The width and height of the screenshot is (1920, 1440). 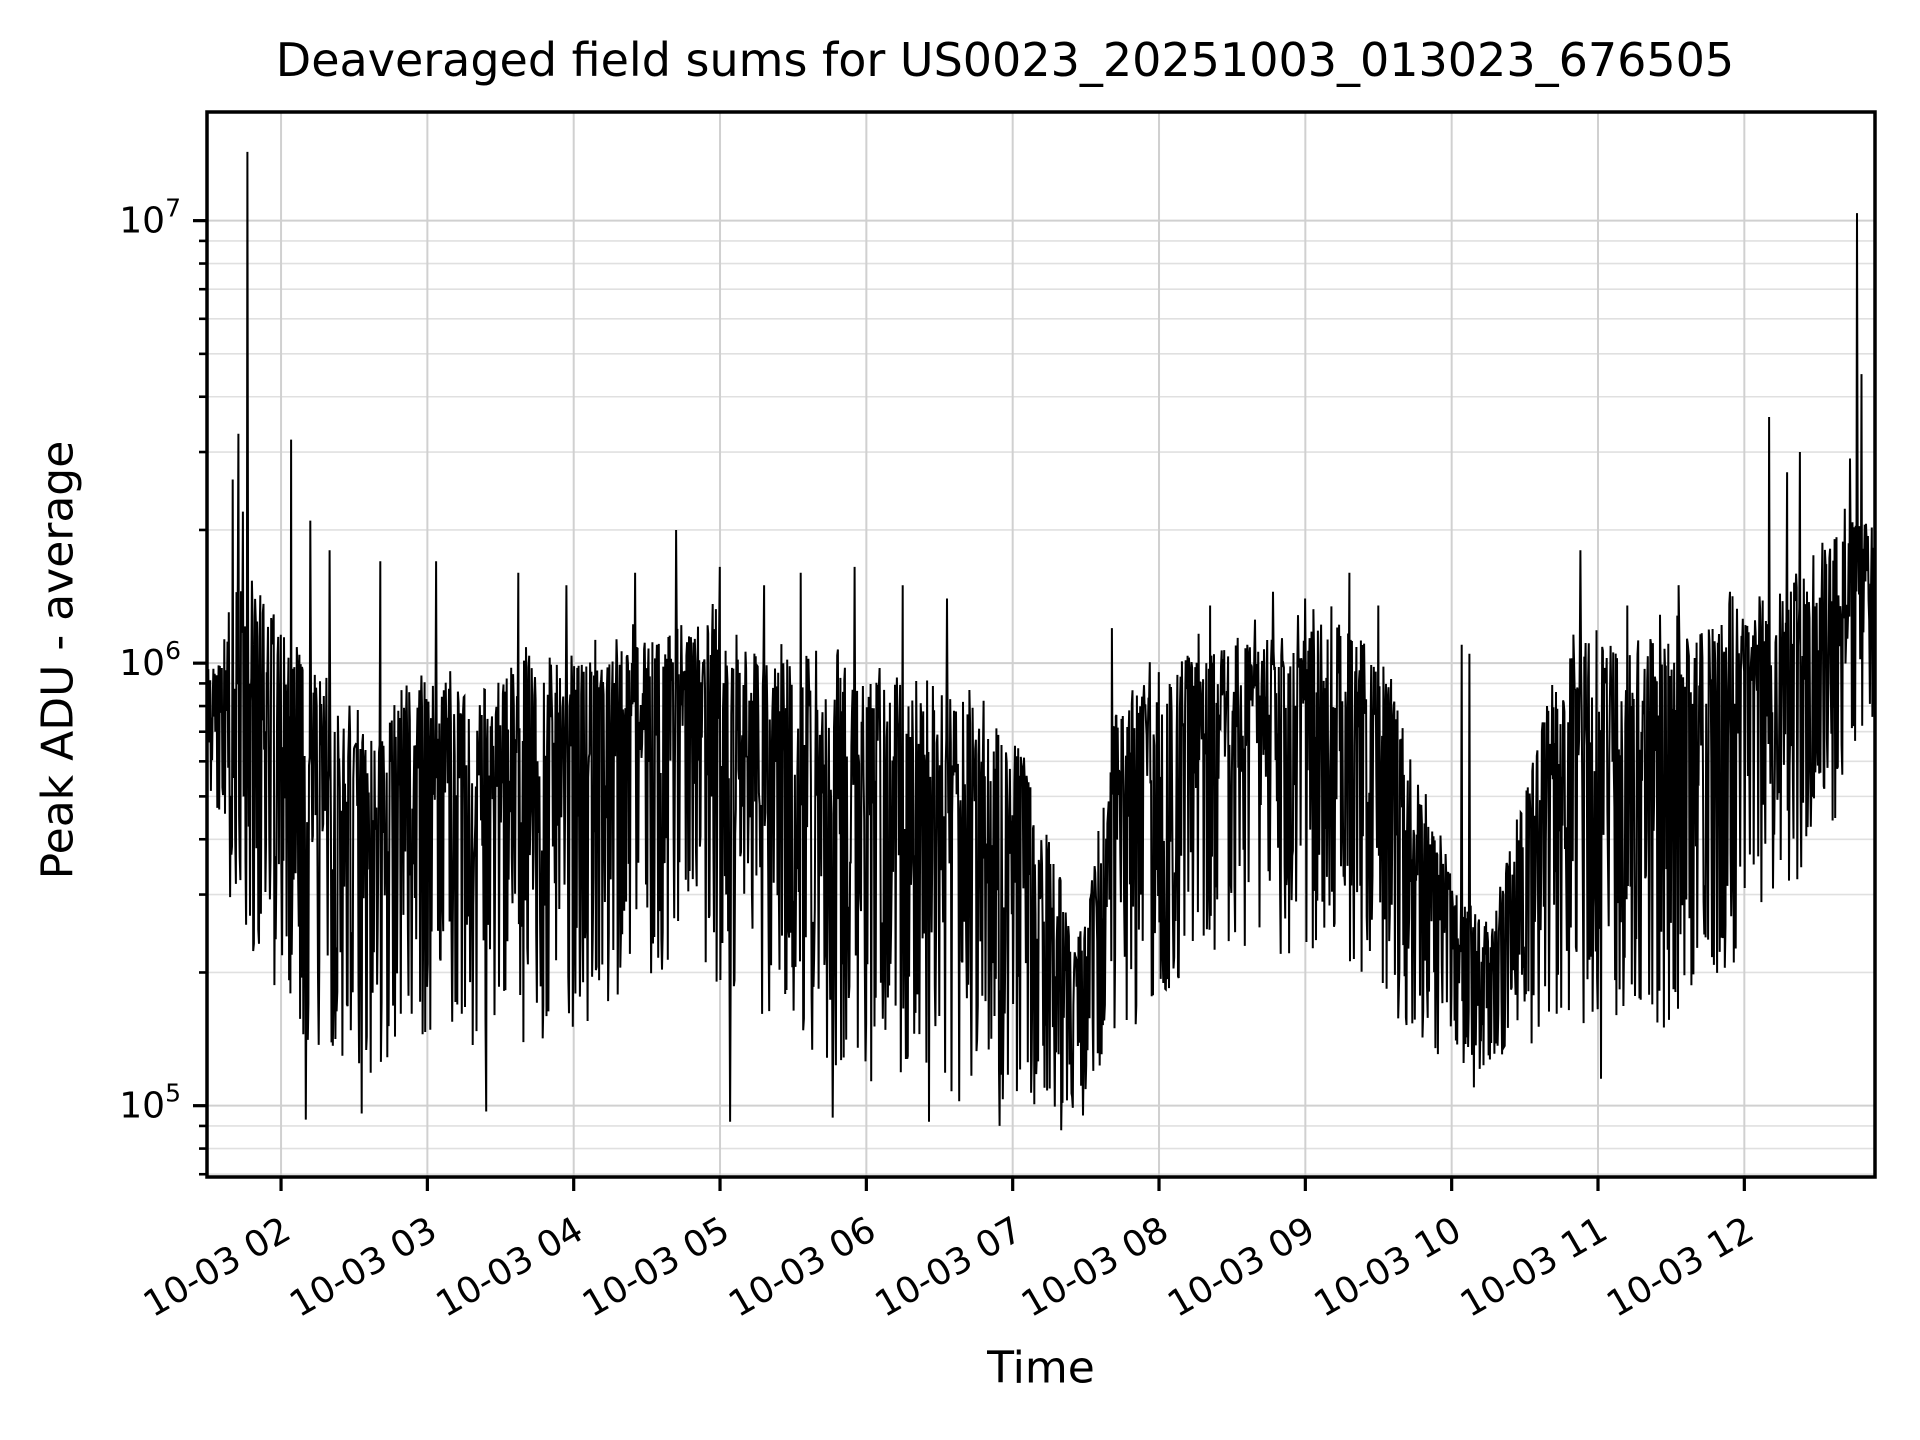 What do you see at coordinates (1095, 1267) in the screenshot?
I see `x-tick-label: 10-03 08` at bounding box center [1095, 1267].